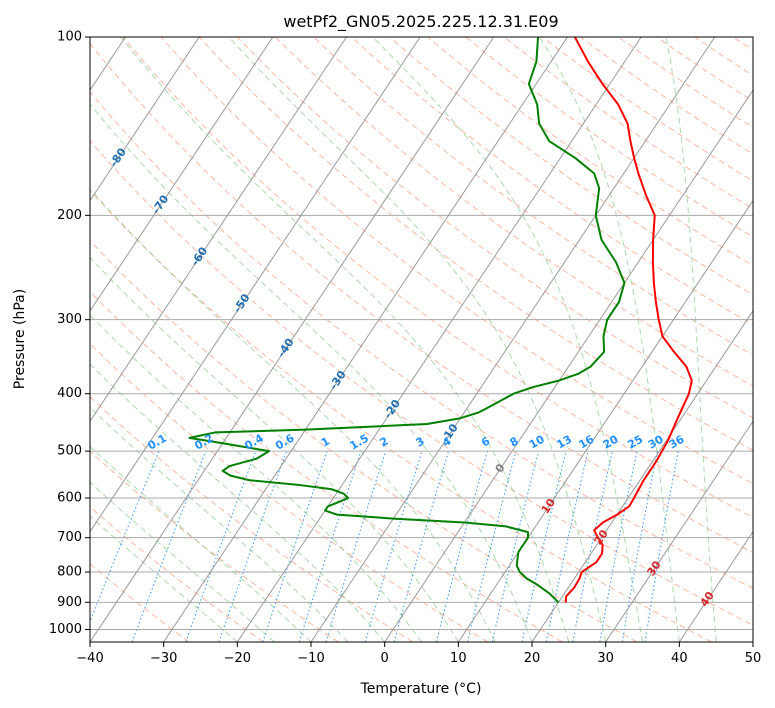  I want to click on y-tick-label: 100, so click(69, 37).